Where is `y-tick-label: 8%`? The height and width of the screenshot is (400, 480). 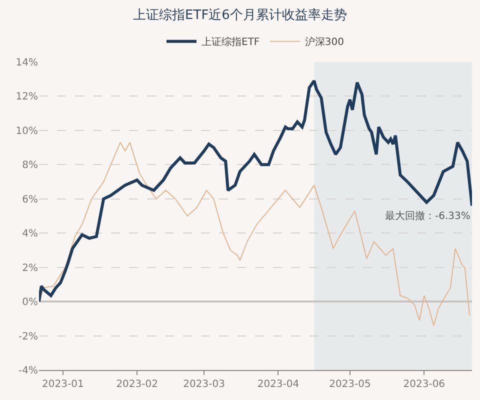
y-tick-label: 8% is located at coordinates (30, 166).